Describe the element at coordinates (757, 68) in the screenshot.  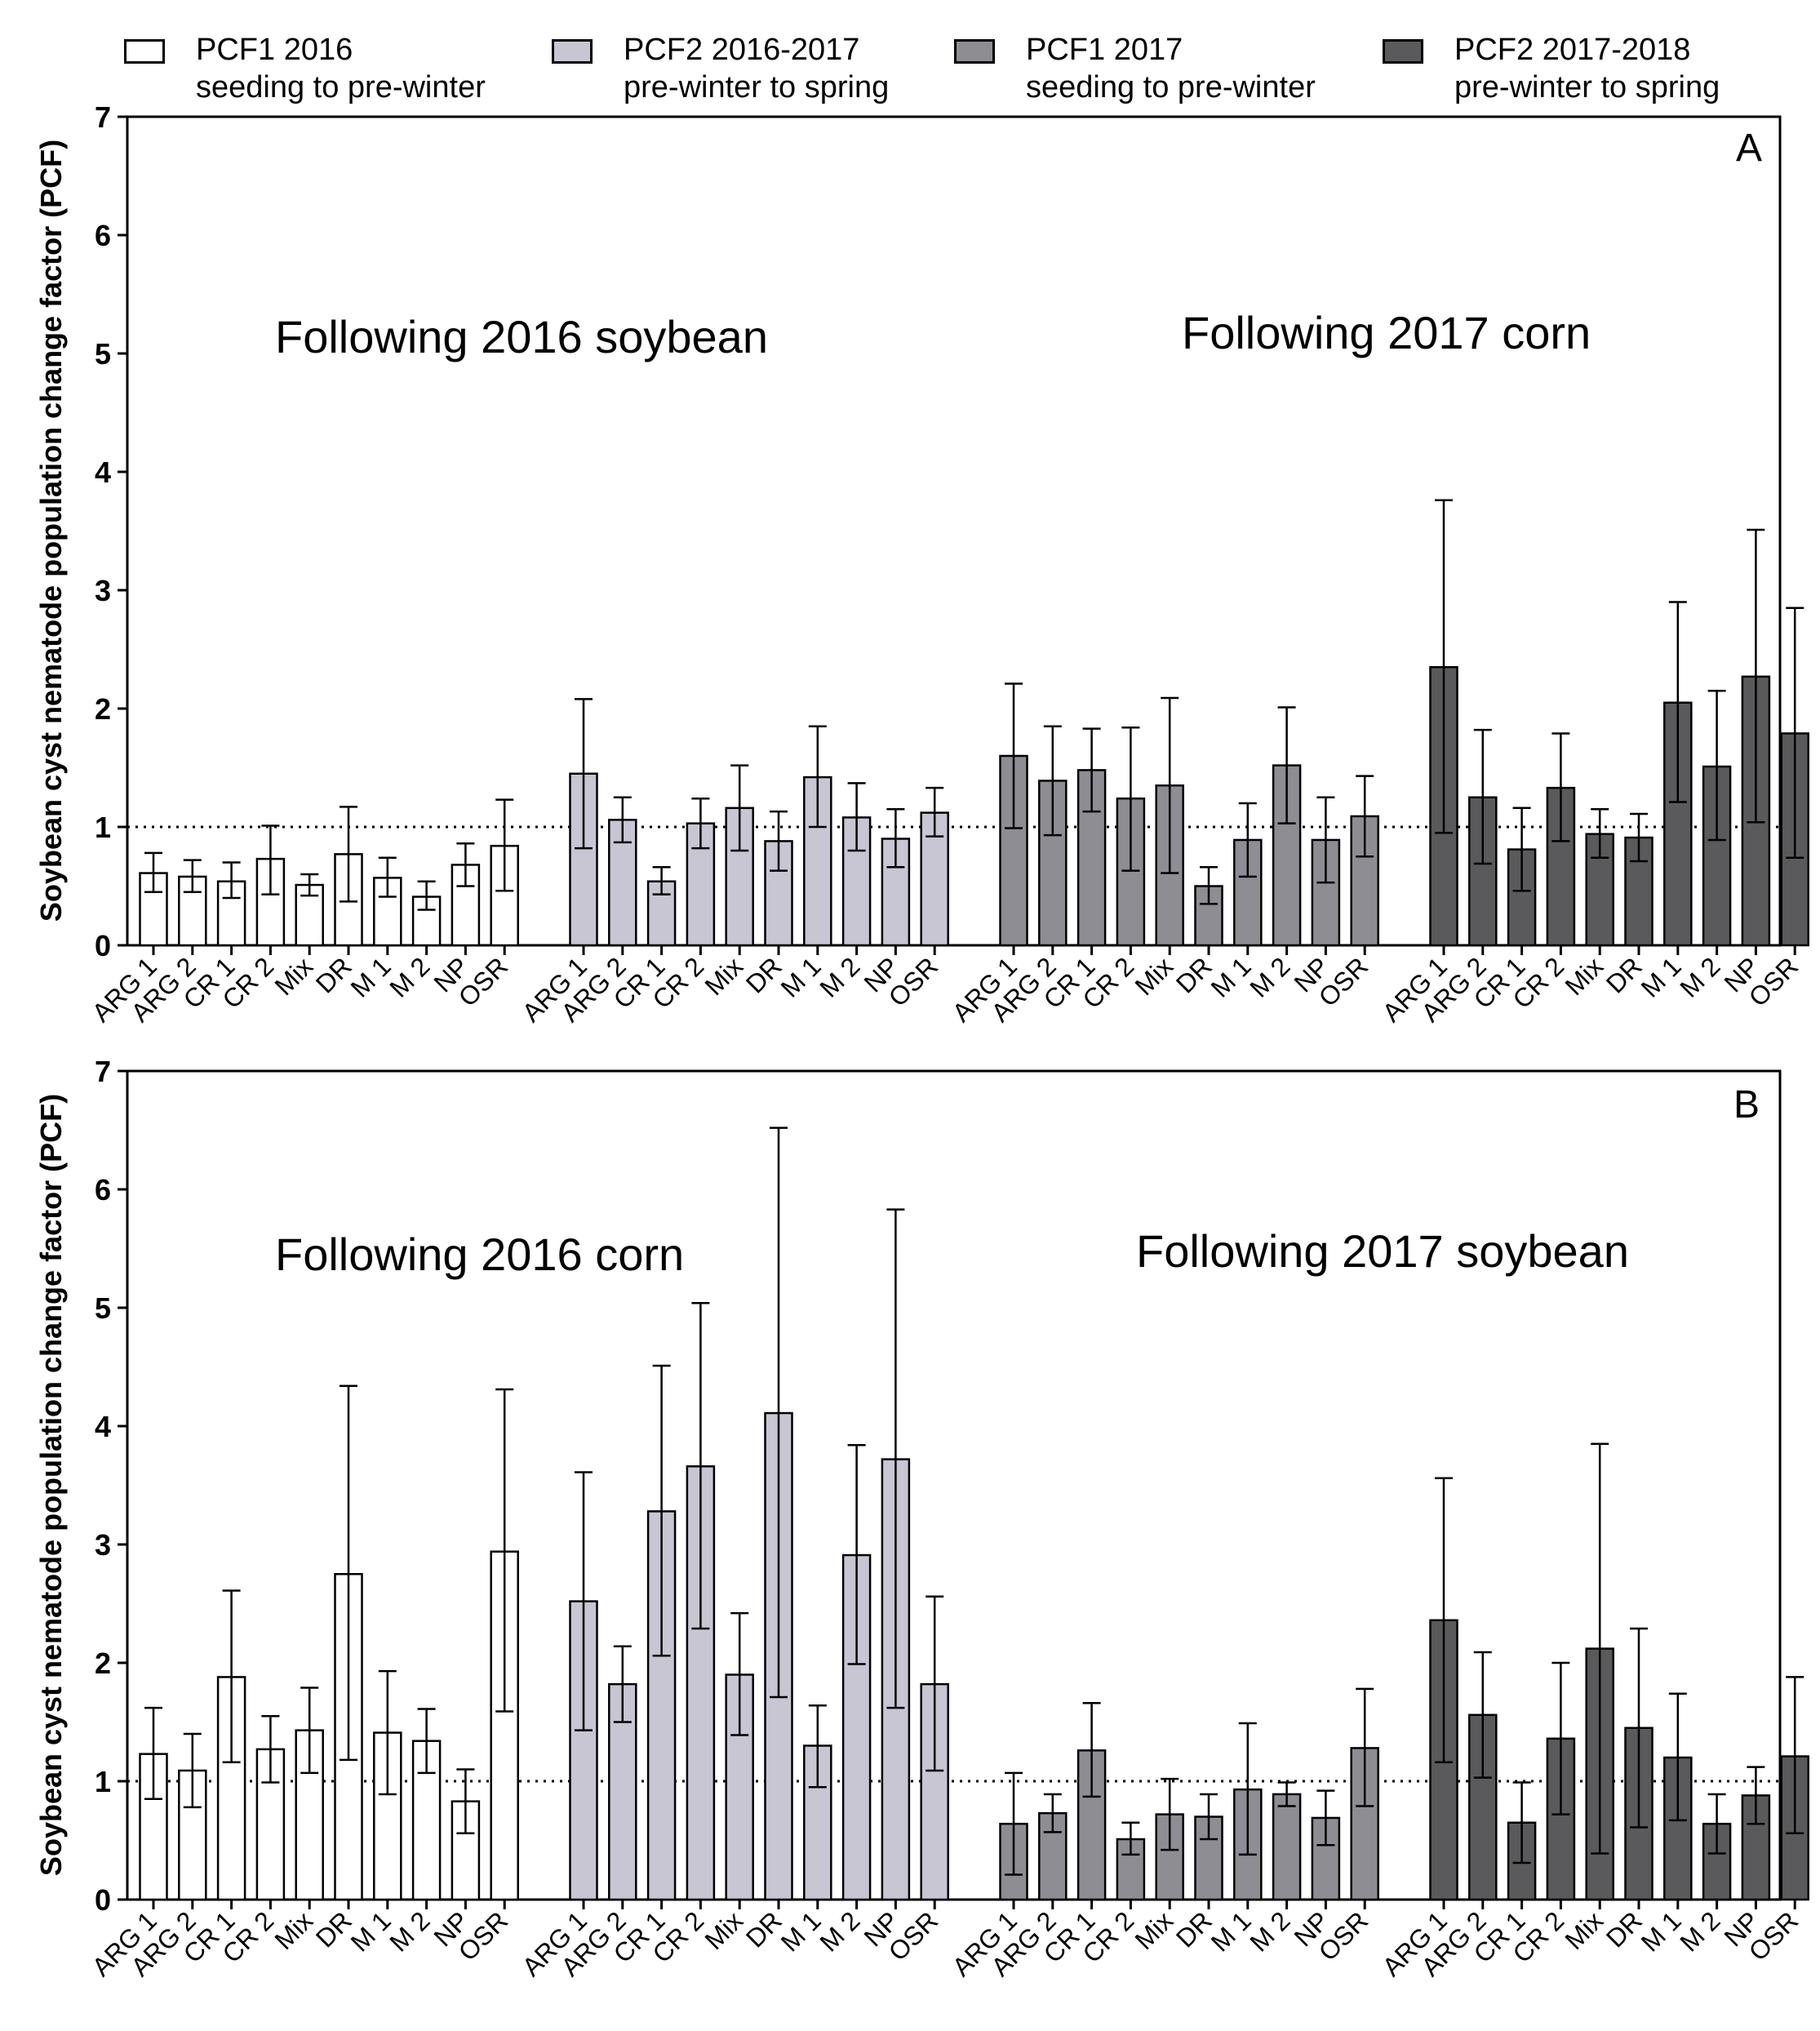
I see `legend-label: PCF2 2016-2017 pre-winter to spring` at that location.